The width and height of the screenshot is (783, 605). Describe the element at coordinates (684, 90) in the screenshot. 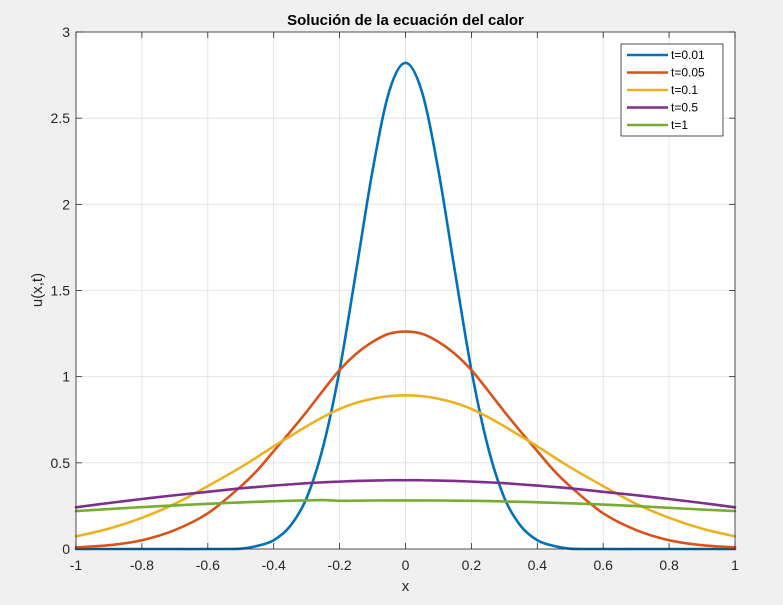

I see `legend-label-2: t=0.1` at that location.